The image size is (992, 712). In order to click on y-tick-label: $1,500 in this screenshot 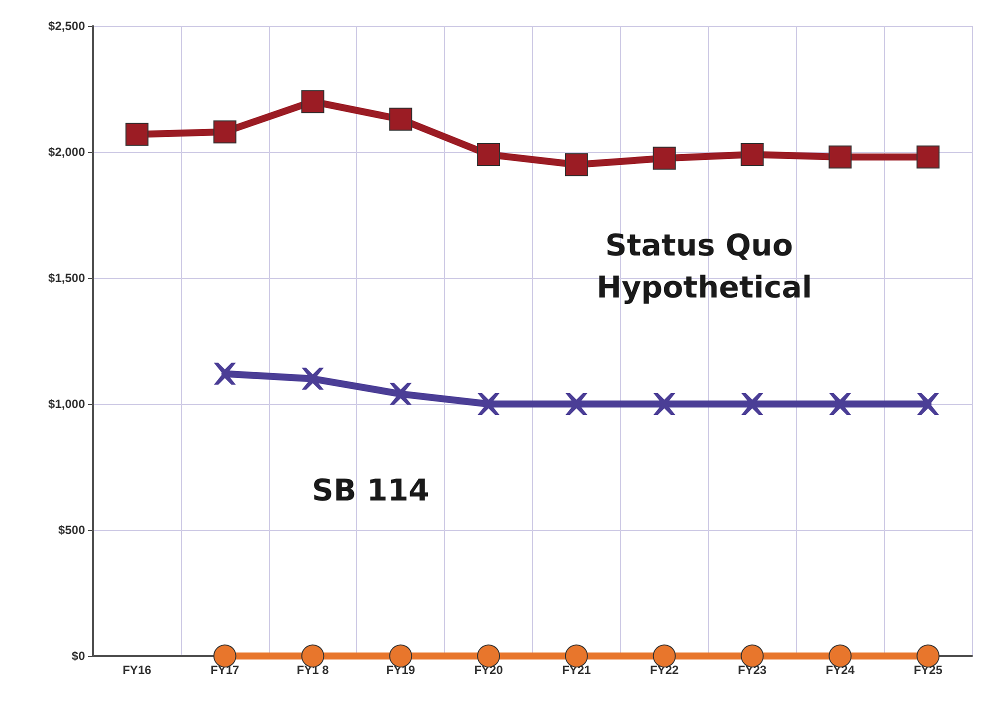, I will do `click(67, 278)`.